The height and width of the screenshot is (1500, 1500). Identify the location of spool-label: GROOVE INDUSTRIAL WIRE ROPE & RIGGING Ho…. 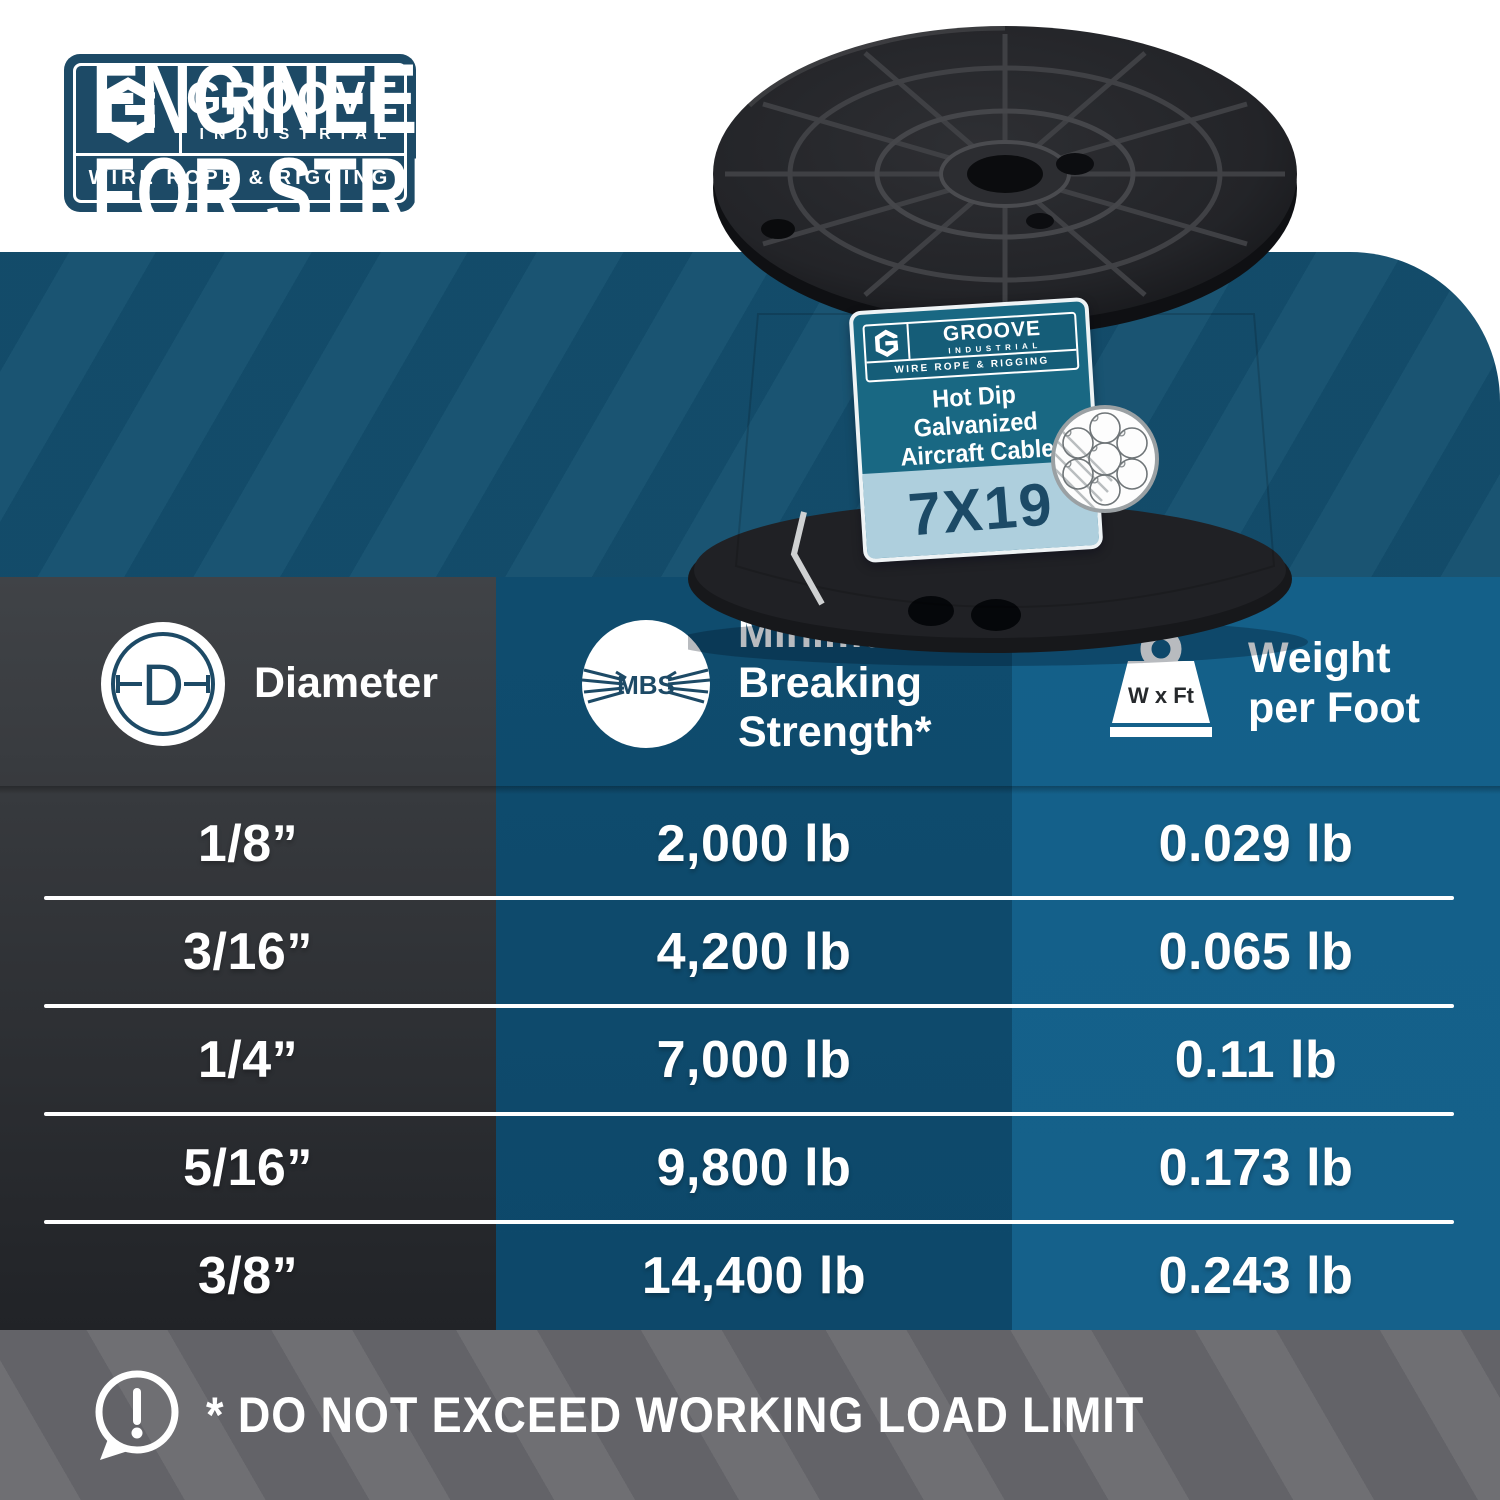
(976, 430).